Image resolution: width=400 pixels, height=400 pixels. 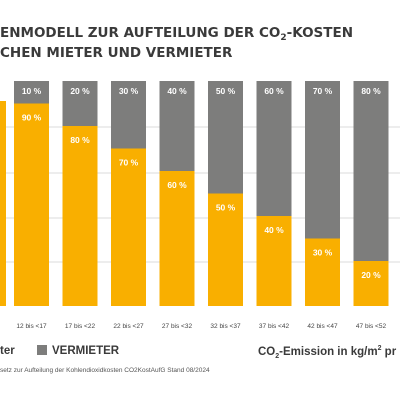 I want to click on legend-vermieter-swatch, so click(x=42, y=350).